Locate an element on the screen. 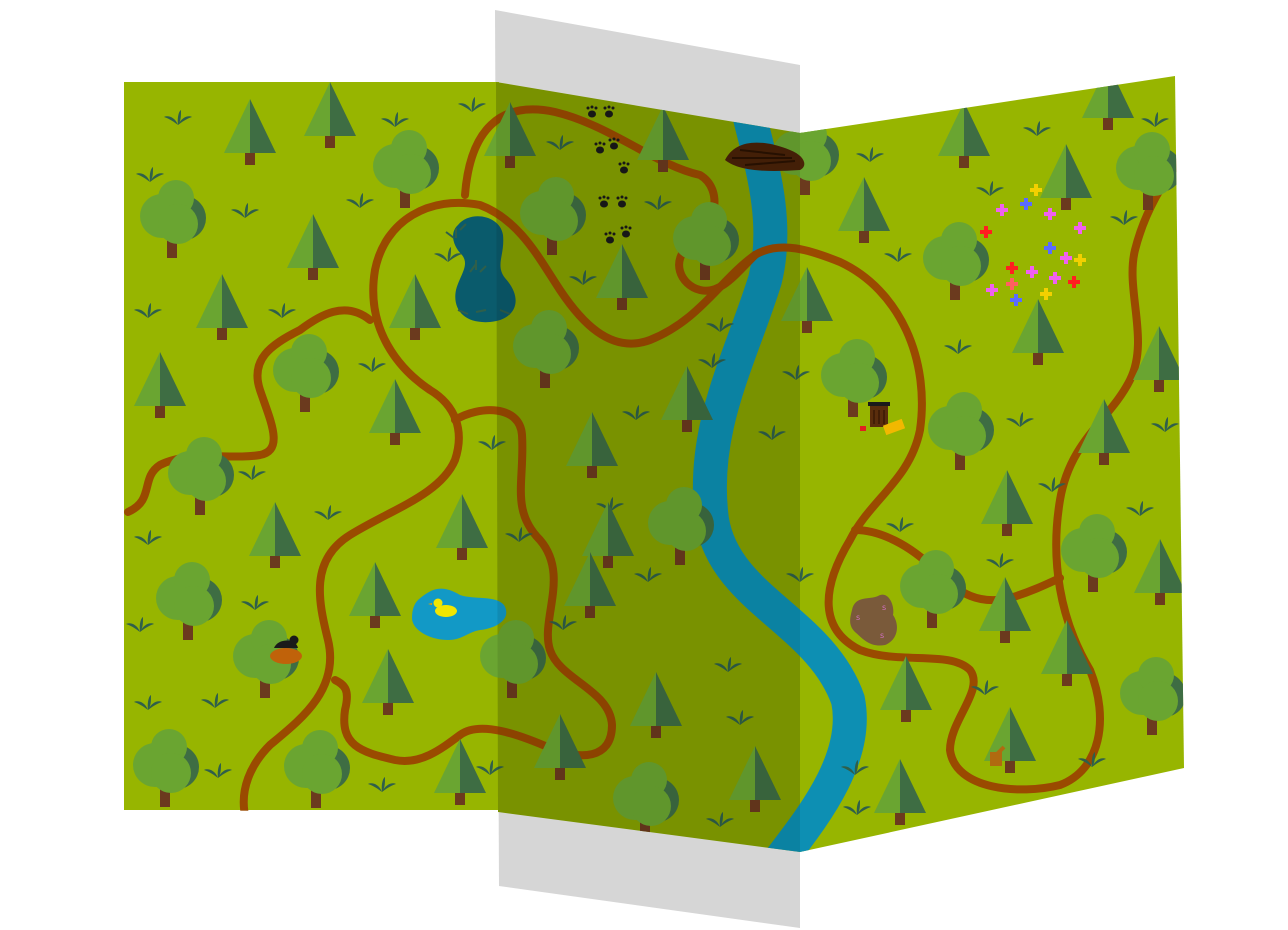 The width and height of the screenshot is (1288, 930). stump-icon is located at coordinates (998, 755).